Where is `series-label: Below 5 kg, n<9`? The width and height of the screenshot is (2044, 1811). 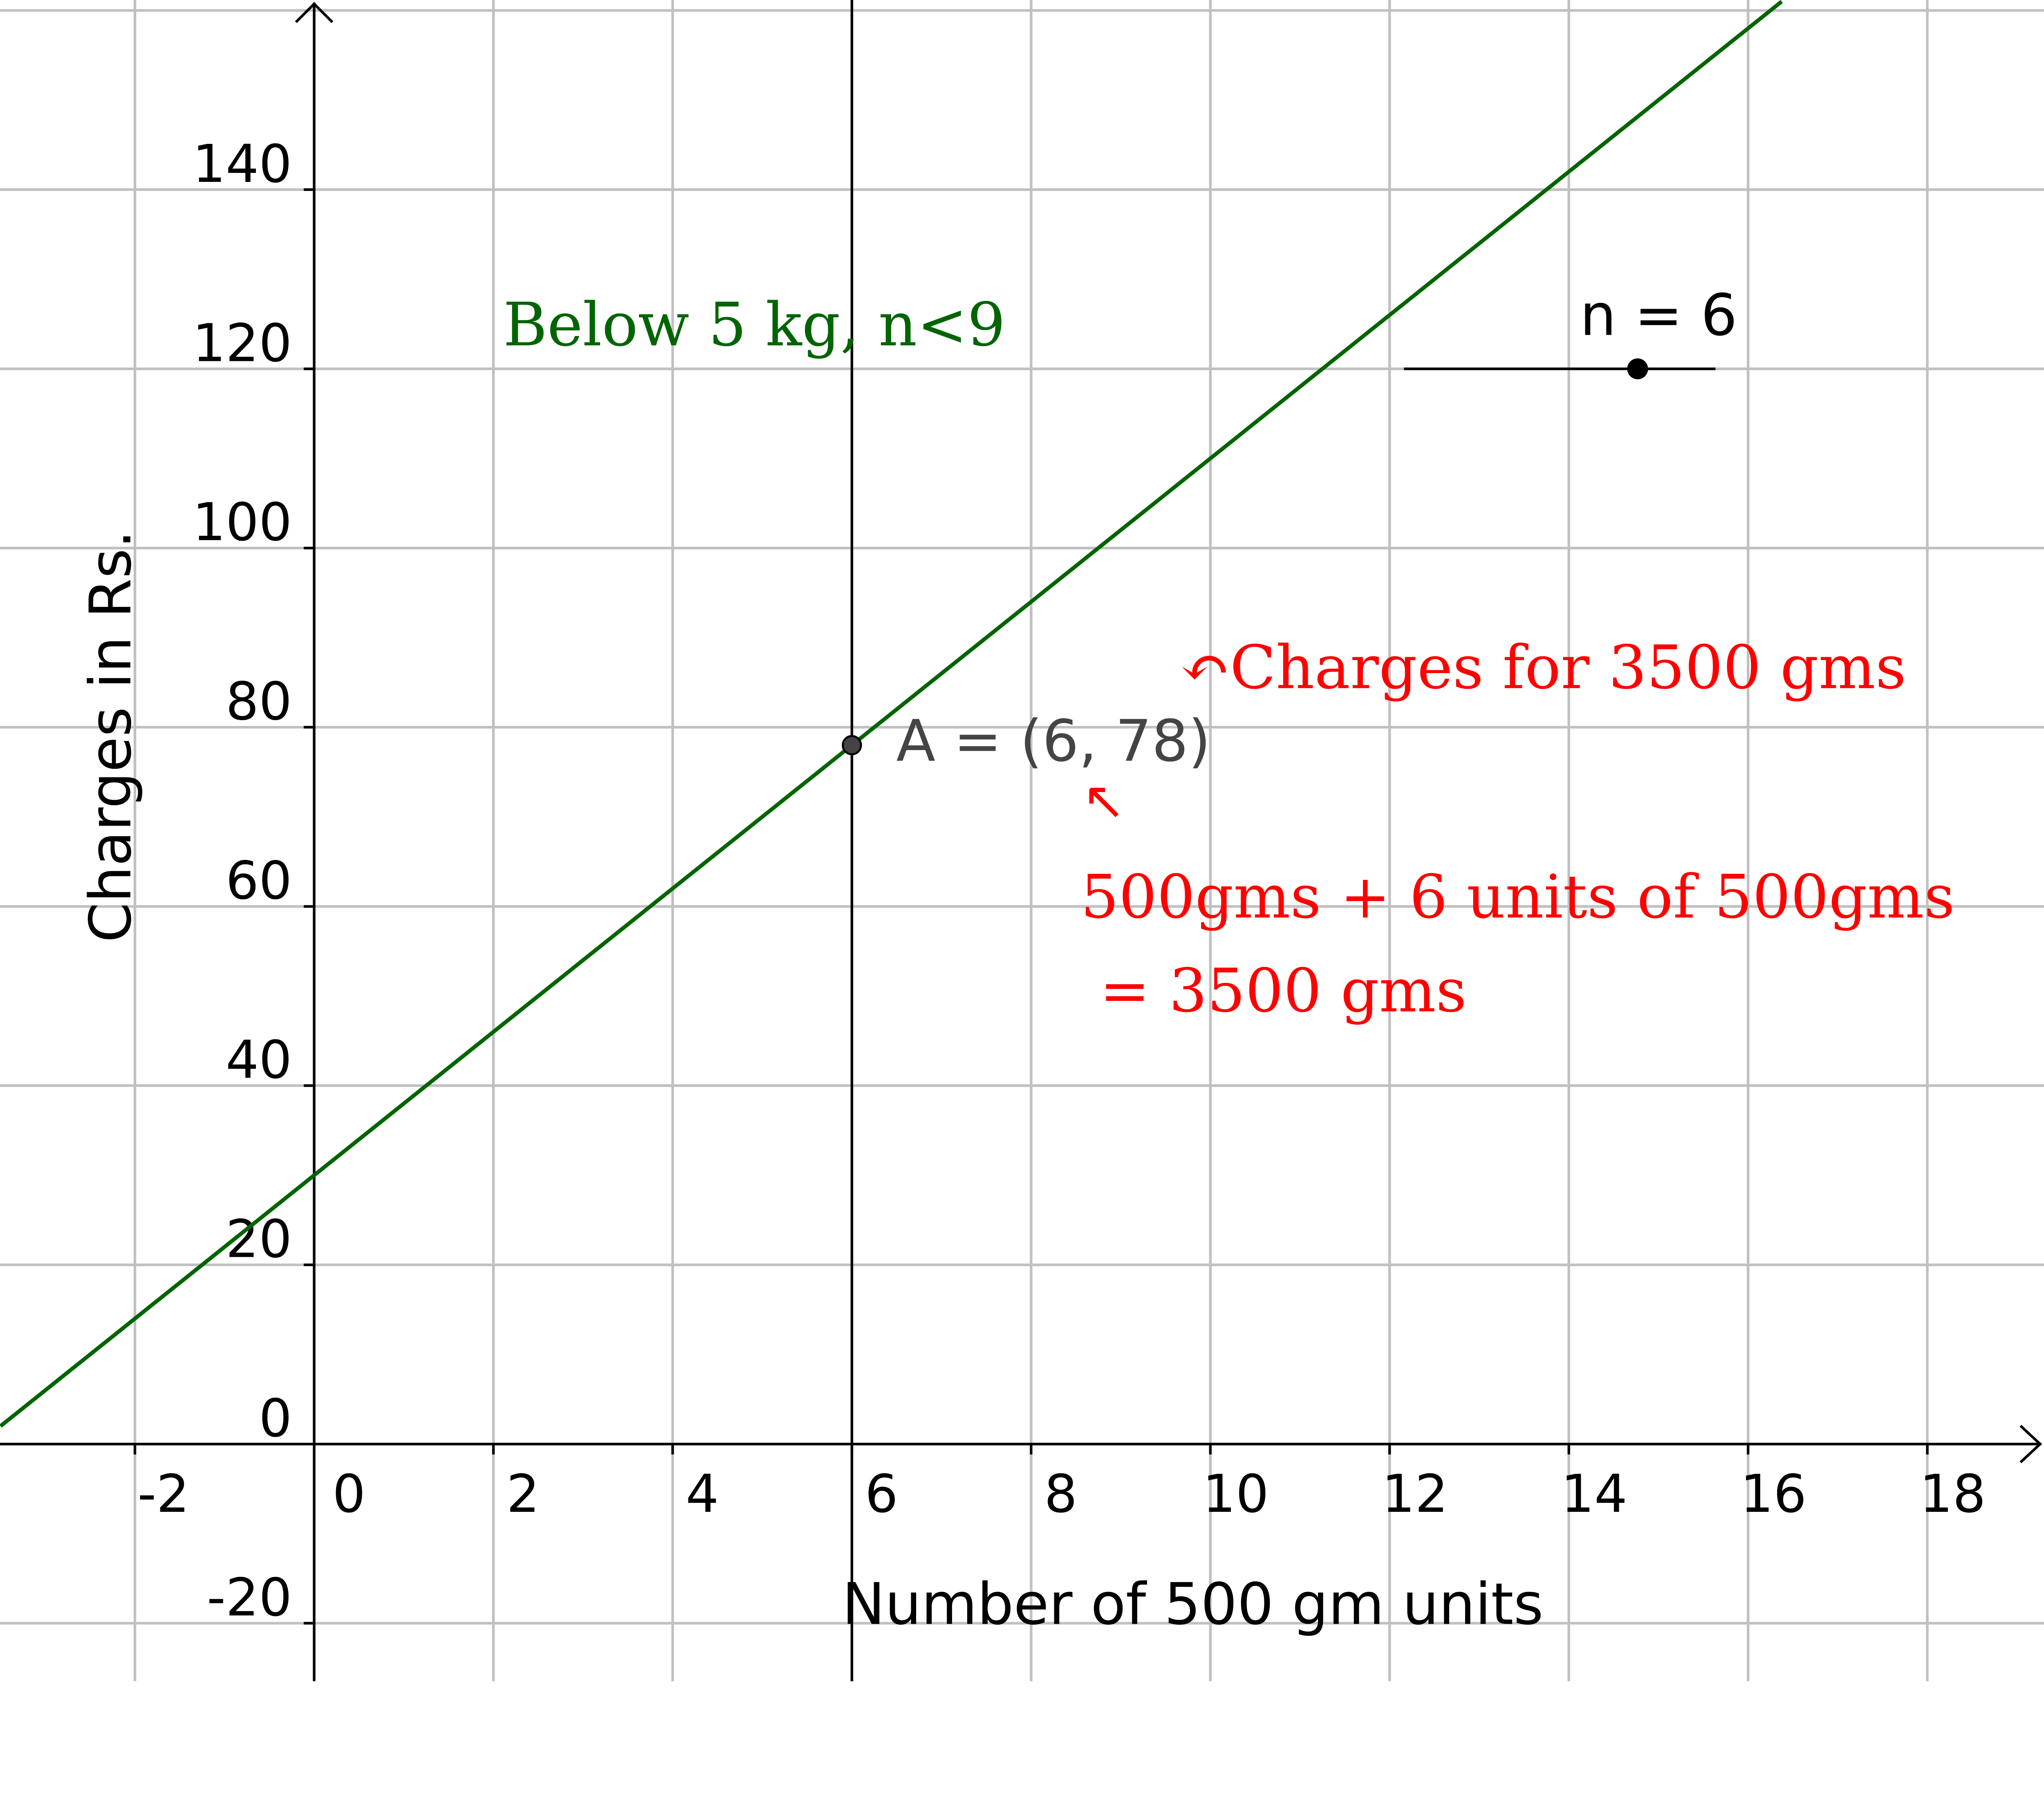
series-label: Below 5 kg, n<9 is located at coordinates (754, 325).